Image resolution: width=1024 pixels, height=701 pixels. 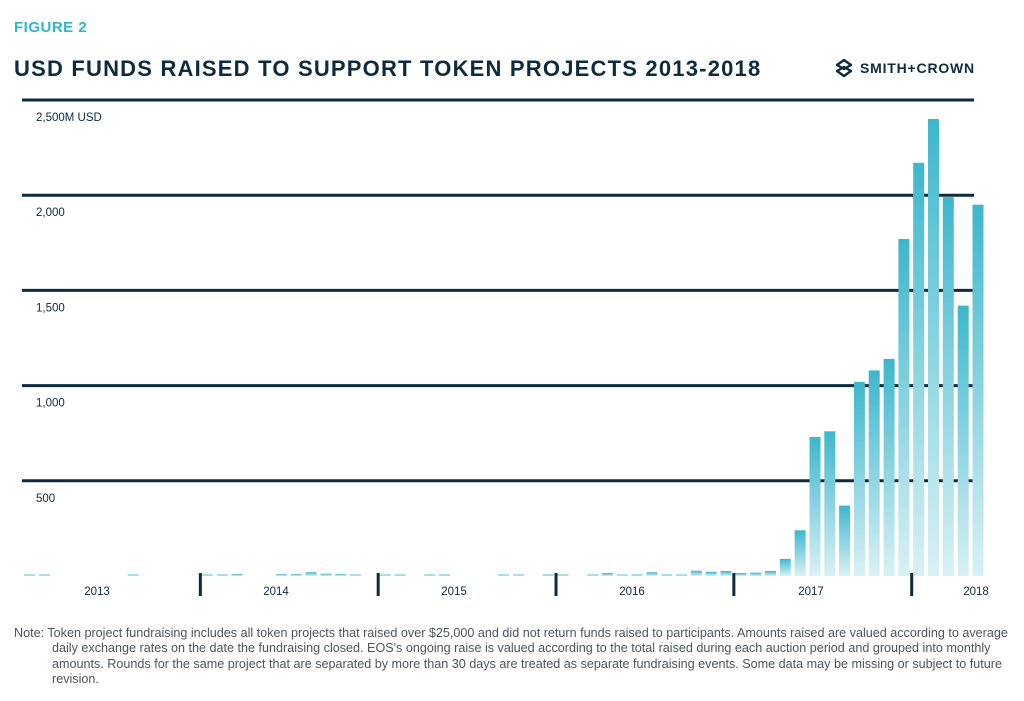 What do you see at coordinates (917, 68) in the screenshot?
I see `brand-name: SMITH+CROWN` at bounding box center [917, 68].